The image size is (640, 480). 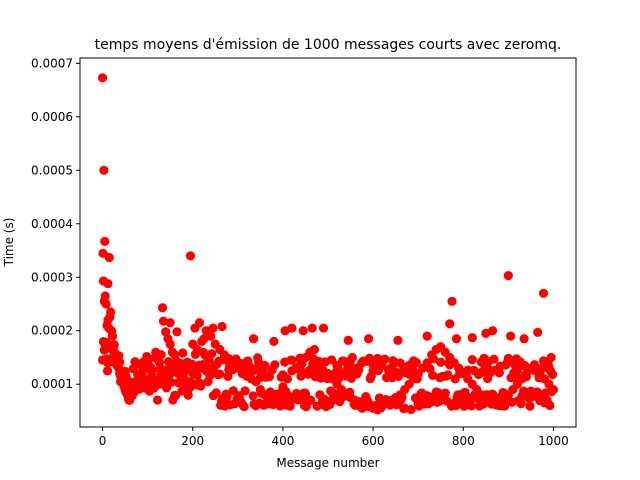 I want to click on x-tick-label: 200, so click(x=192, y=441).